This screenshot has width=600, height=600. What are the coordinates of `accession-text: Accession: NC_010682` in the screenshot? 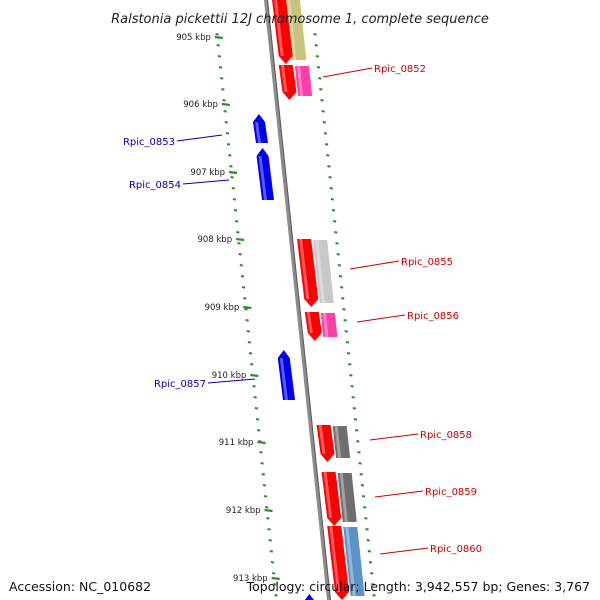 It's located at (80, 586).